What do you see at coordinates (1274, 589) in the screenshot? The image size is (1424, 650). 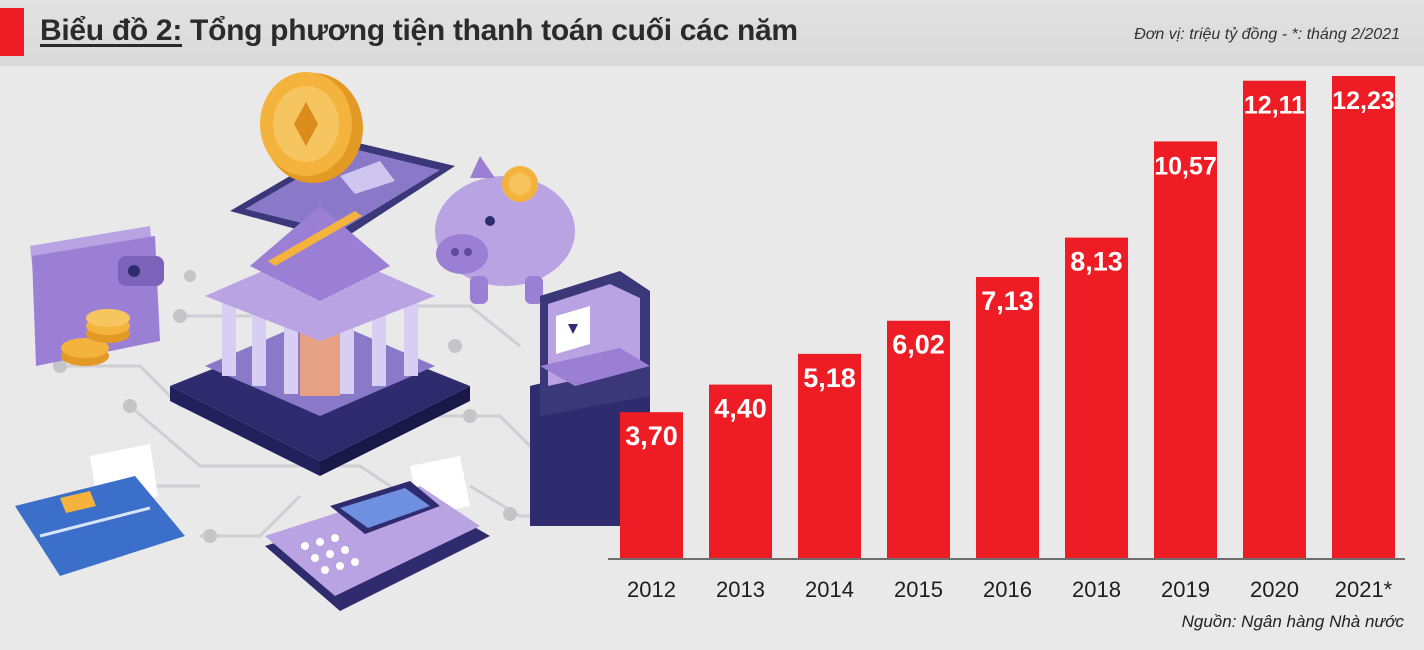 I see `x-tick-label: 2020` at bounding box center [1274, 589].